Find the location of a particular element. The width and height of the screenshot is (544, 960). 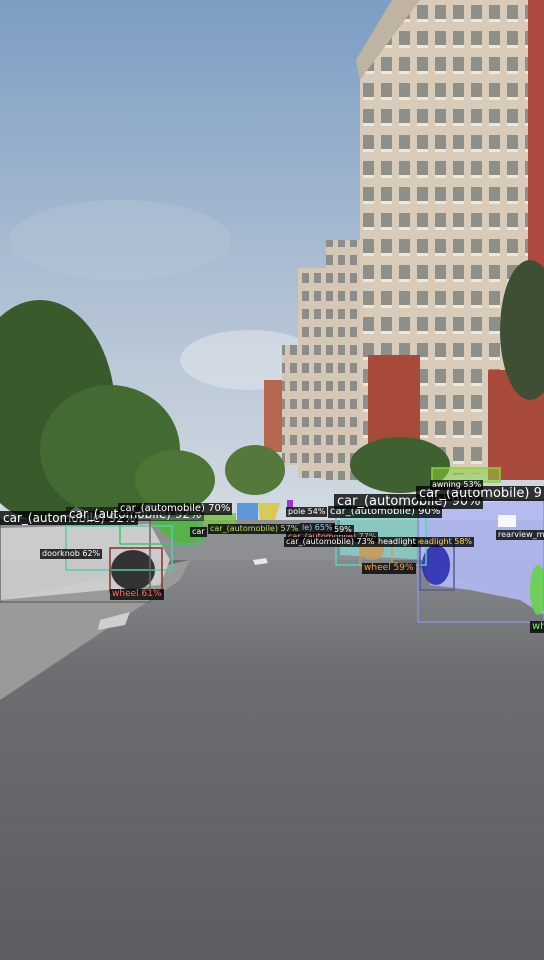

car-mask-right is located at coordinates (482, 557).